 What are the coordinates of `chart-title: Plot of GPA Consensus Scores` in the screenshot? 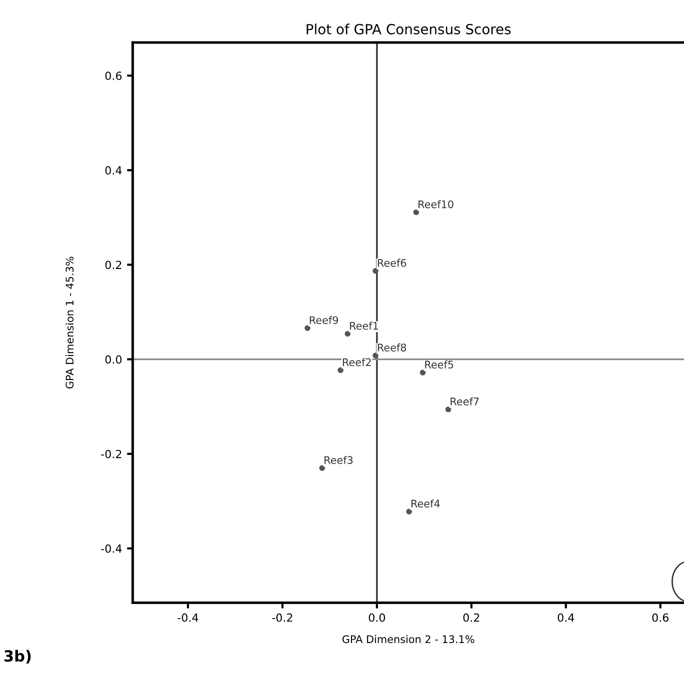 It's located at (408, 29).